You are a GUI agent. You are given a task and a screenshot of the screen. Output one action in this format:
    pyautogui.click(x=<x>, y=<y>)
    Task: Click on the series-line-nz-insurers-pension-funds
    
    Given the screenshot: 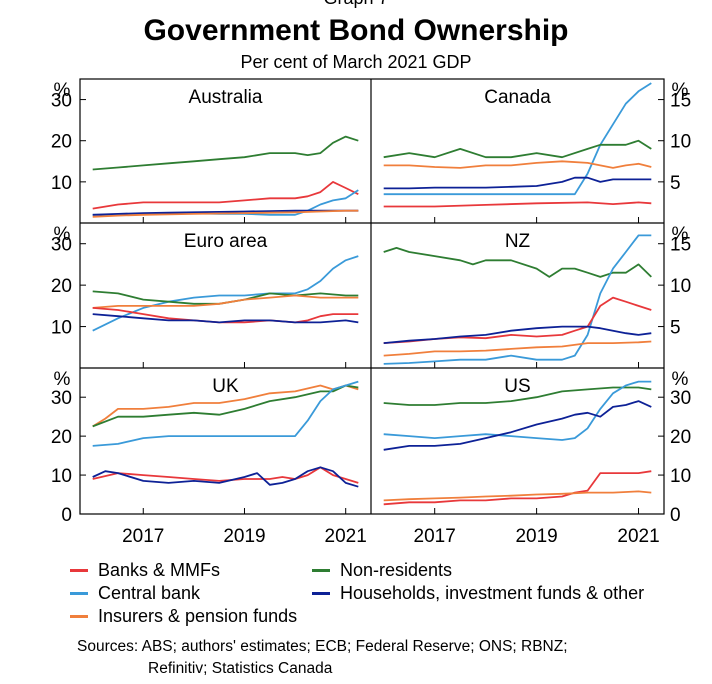 What is the action you would take?
    pyautogui.click(x=517, y=348)
    